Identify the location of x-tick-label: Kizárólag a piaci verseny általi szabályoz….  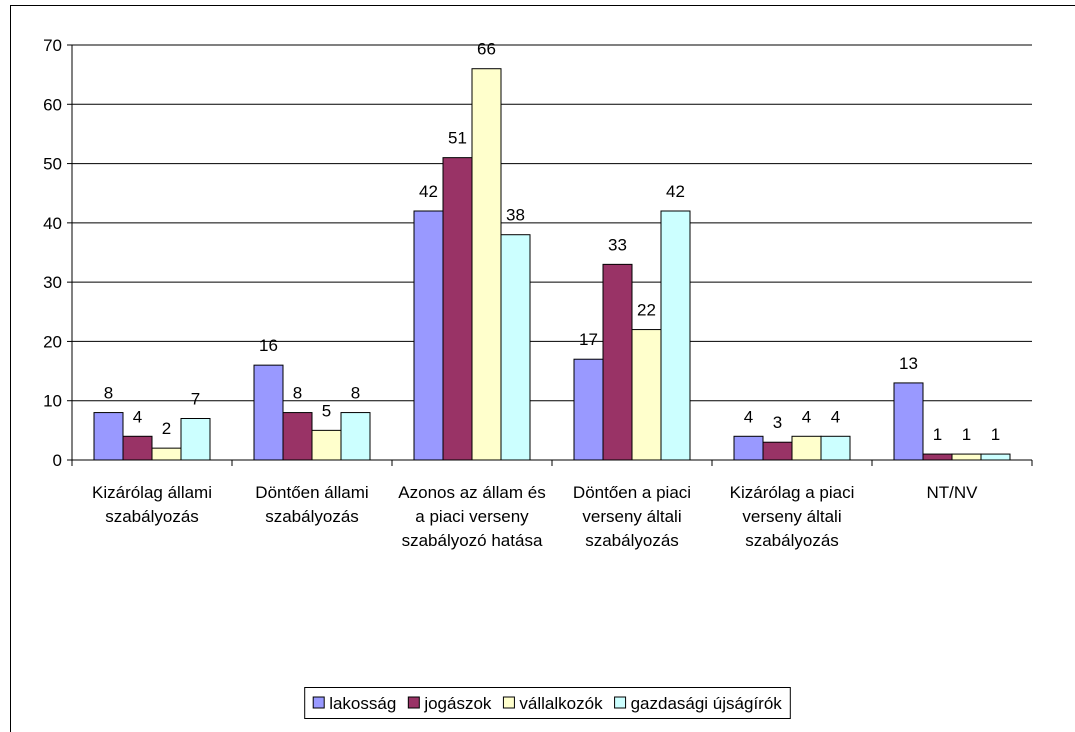
(792, 516).